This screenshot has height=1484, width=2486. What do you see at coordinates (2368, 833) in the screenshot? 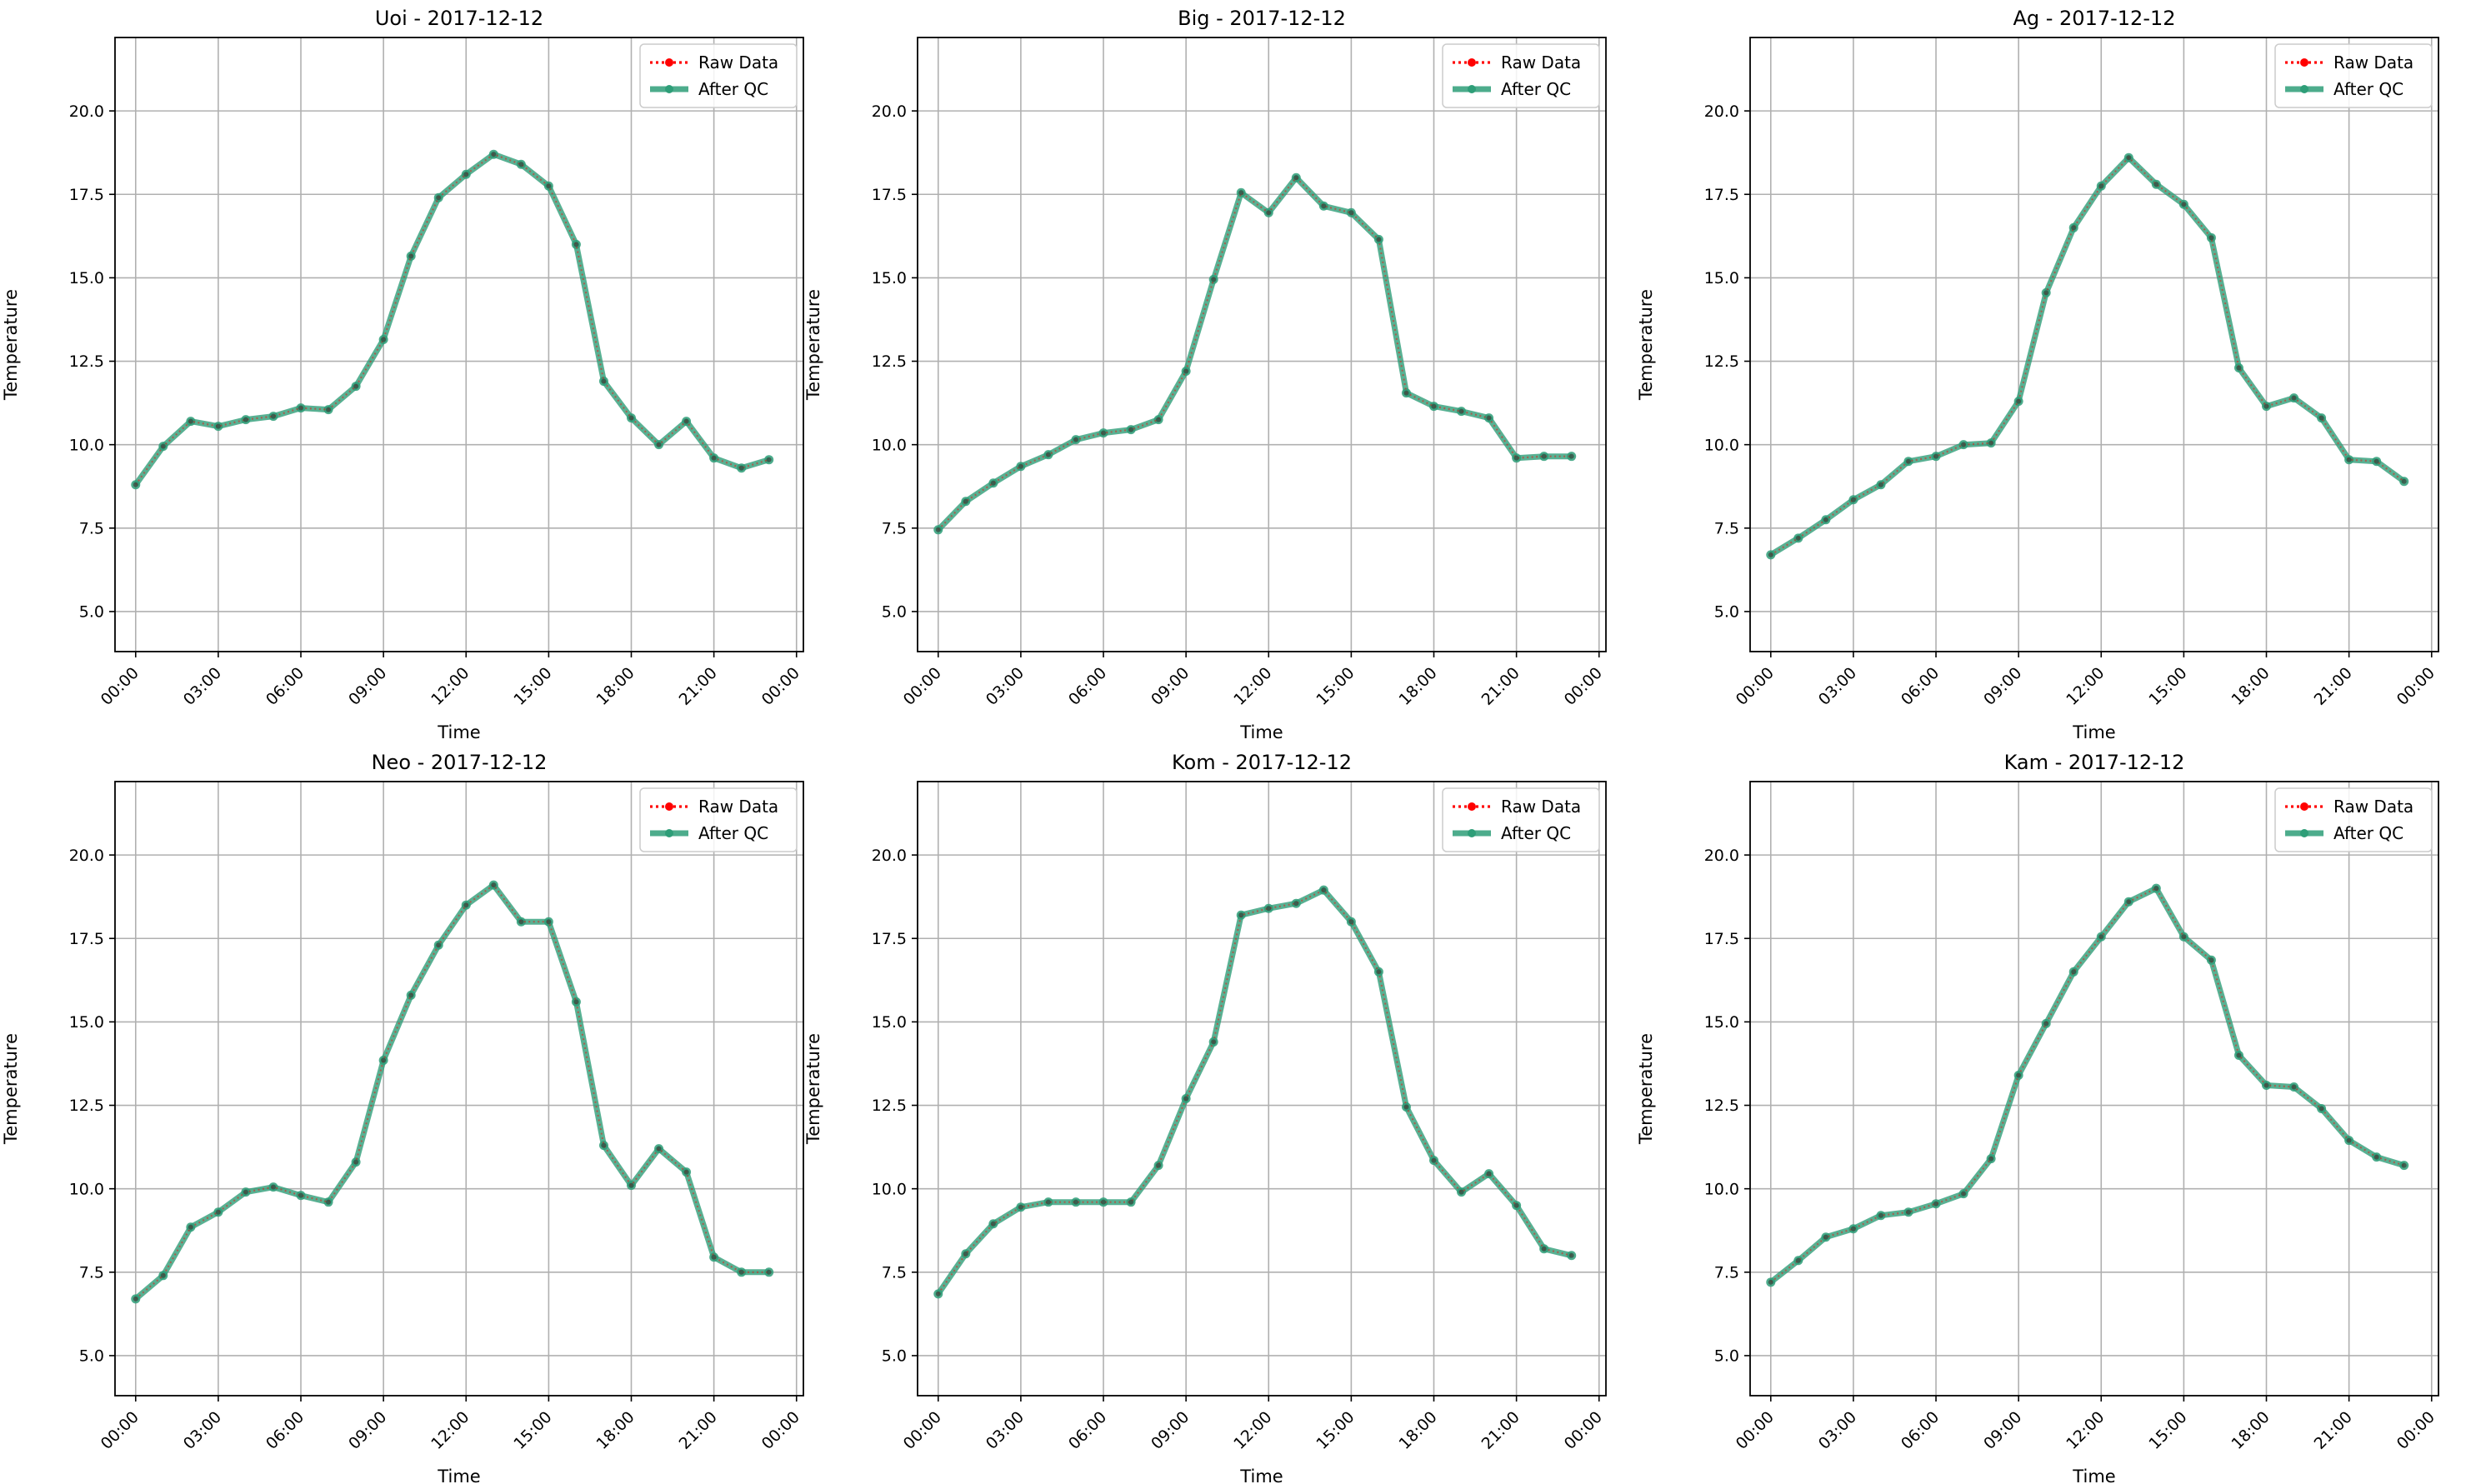
I see `legend-label-after-qc: After QC` at bounding box center [2368, 833].